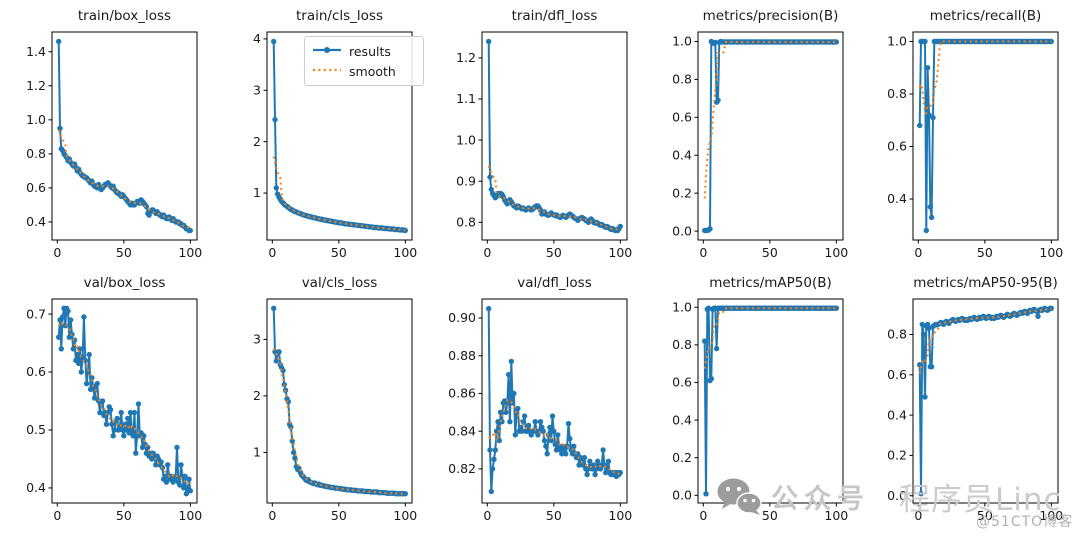 The height and width of the screenshot is (540, 1080). I want to click on plot-title: train/box_loss, so click(124, 16).